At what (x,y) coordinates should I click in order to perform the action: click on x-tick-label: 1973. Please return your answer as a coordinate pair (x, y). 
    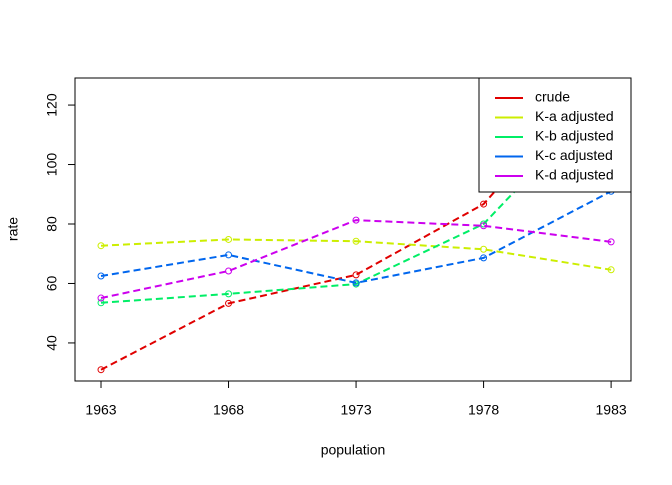
    Looking at the image, I should click on (355, 410).